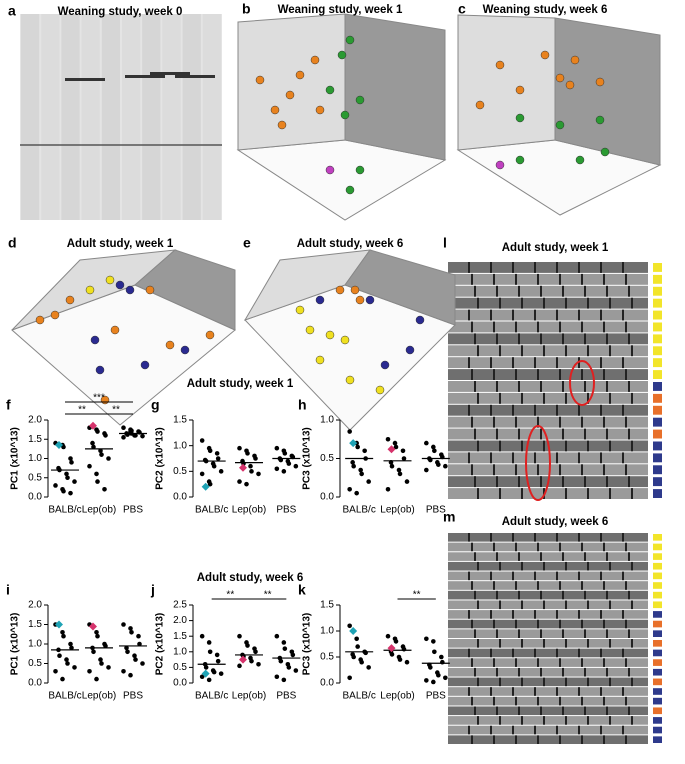 This screenshot has height=764, width=685. I want to click on highlight-oval, so click(538, 463).